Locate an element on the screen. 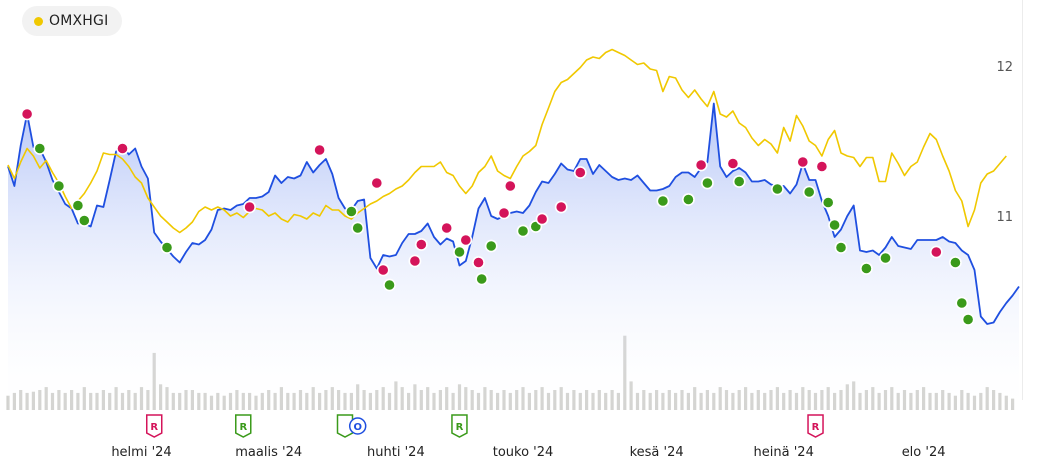 The width and height of the screenshot is (1047, 467). legend-dot-icon is located at coordinates (38, 21).